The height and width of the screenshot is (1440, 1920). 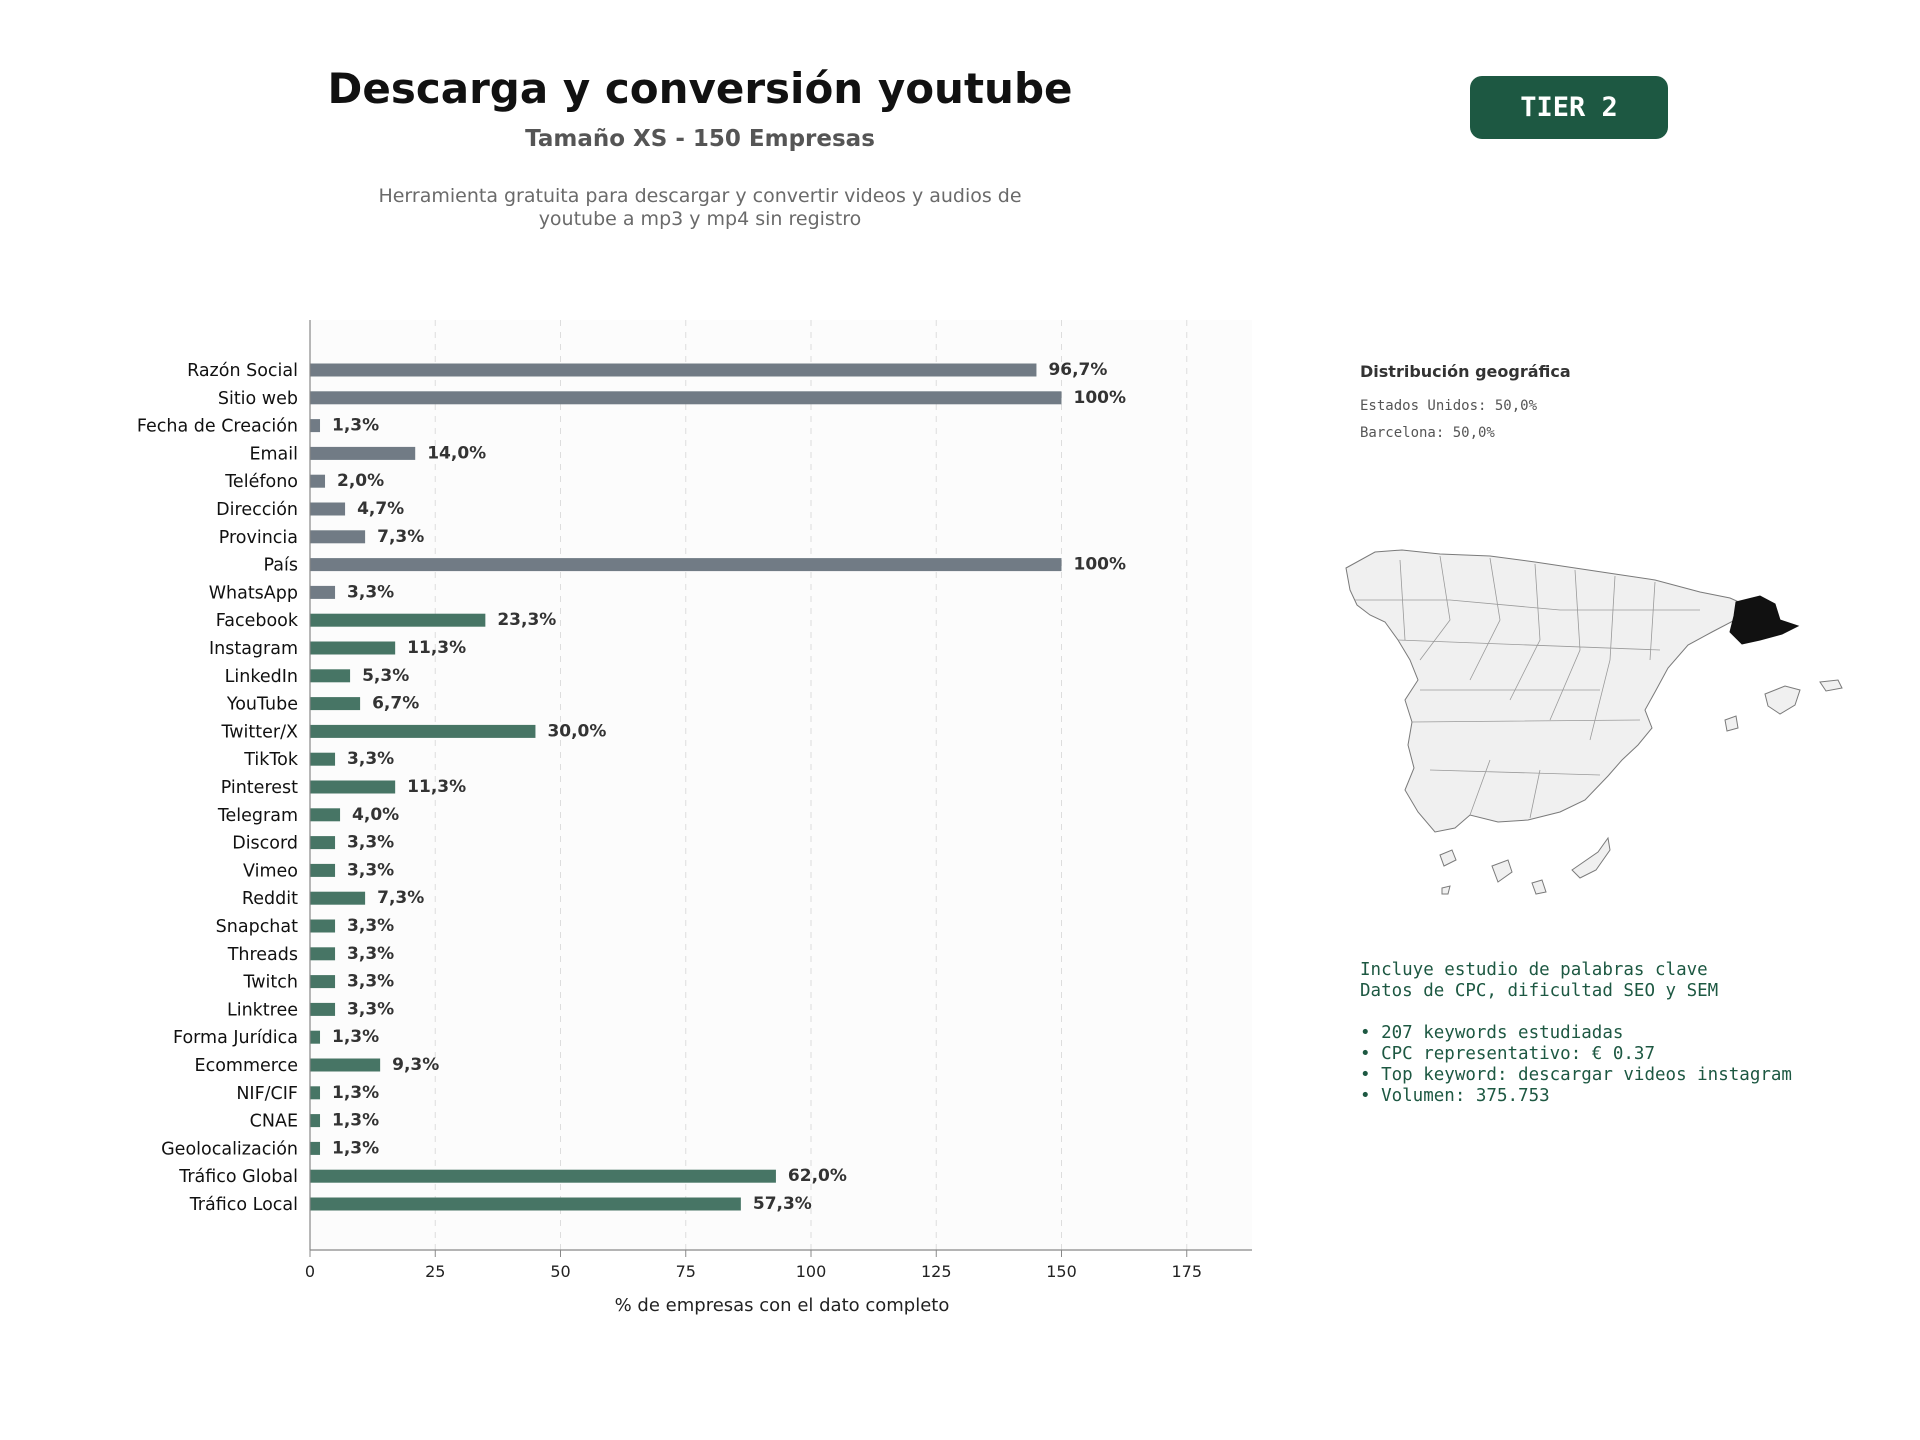 I want to click on x-tick-label: 25, so click(x=435, y=1271).